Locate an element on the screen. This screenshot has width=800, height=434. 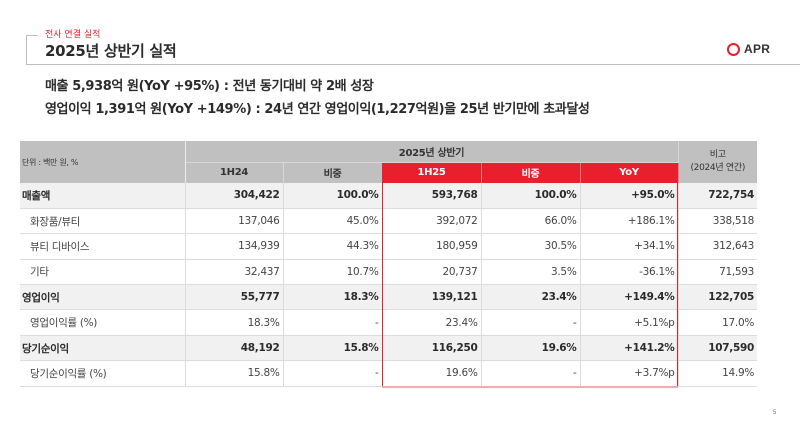
cell-share-1h24: 18.3% is located at coordinates (333, 297).